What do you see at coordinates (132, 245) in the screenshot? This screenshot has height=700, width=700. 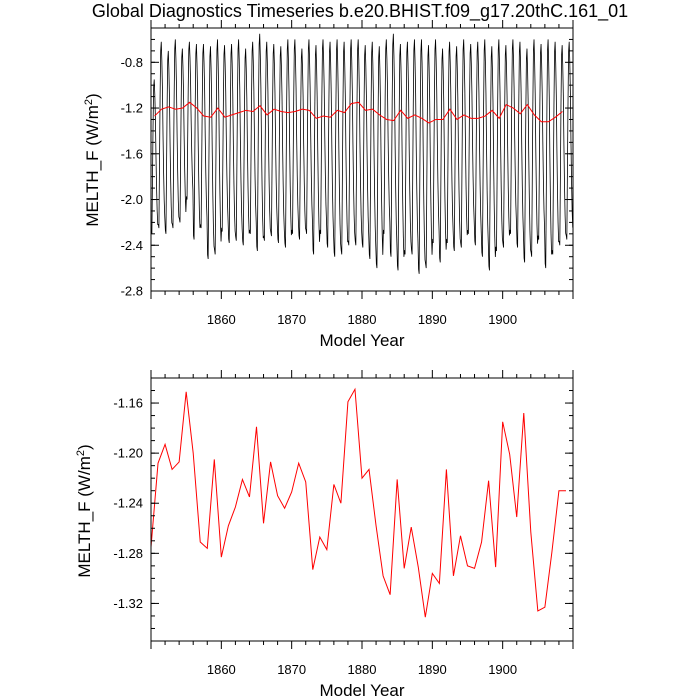 I see `top-ytick-label: -2.4` at bounding box center [132, 245].